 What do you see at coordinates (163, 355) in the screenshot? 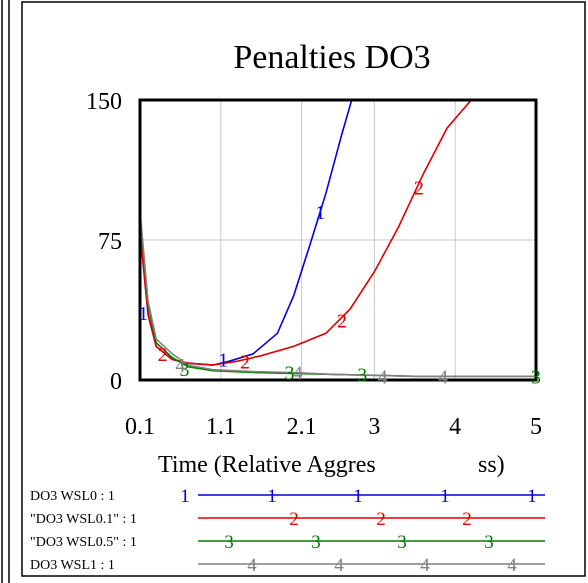
I see `series-2-marker-0: 2` at bounding box center [163, 355].